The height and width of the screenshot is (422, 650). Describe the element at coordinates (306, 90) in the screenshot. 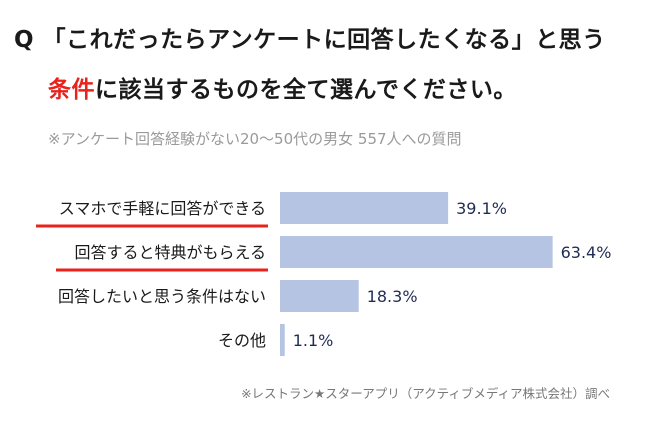

I see `question-text-2: に該当するものを全て選んでください。` at that location.